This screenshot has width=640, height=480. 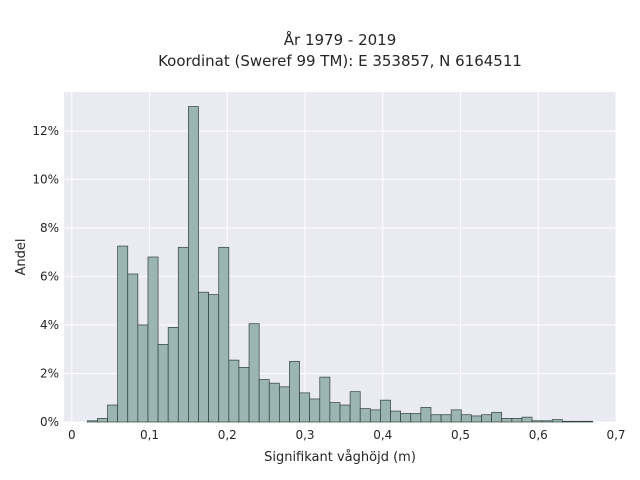 I want to click on y-axis-ticks: 0% 2% 4% 6% 8% 10% 12%, so click(x=45, y=276).